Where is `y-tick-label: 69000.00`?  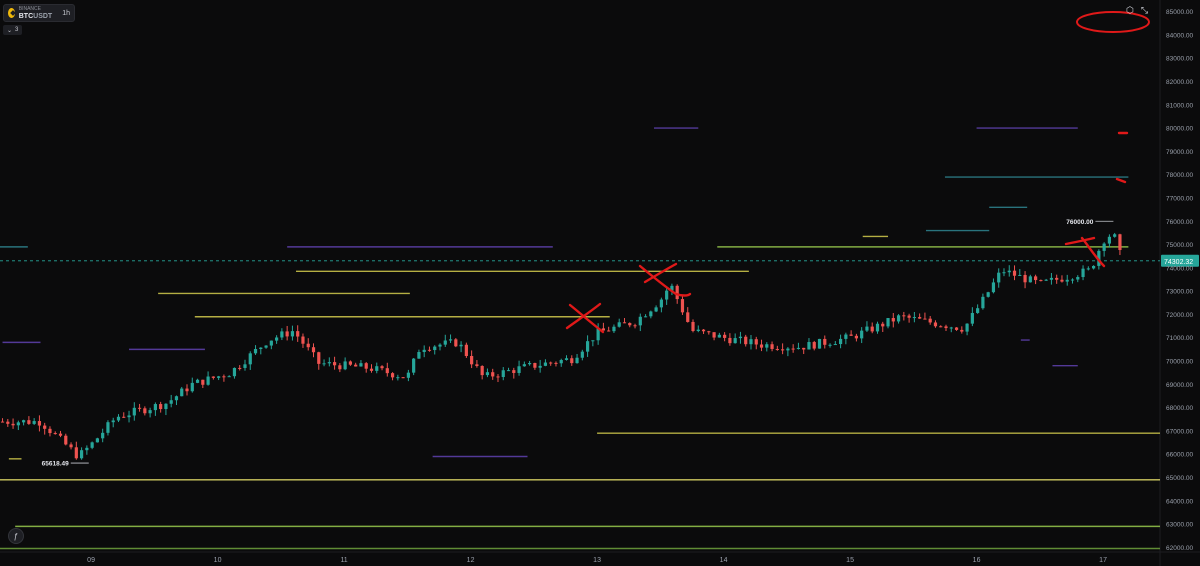 y-tick-label: 69000.00 is located at coordinates (1179, 385).